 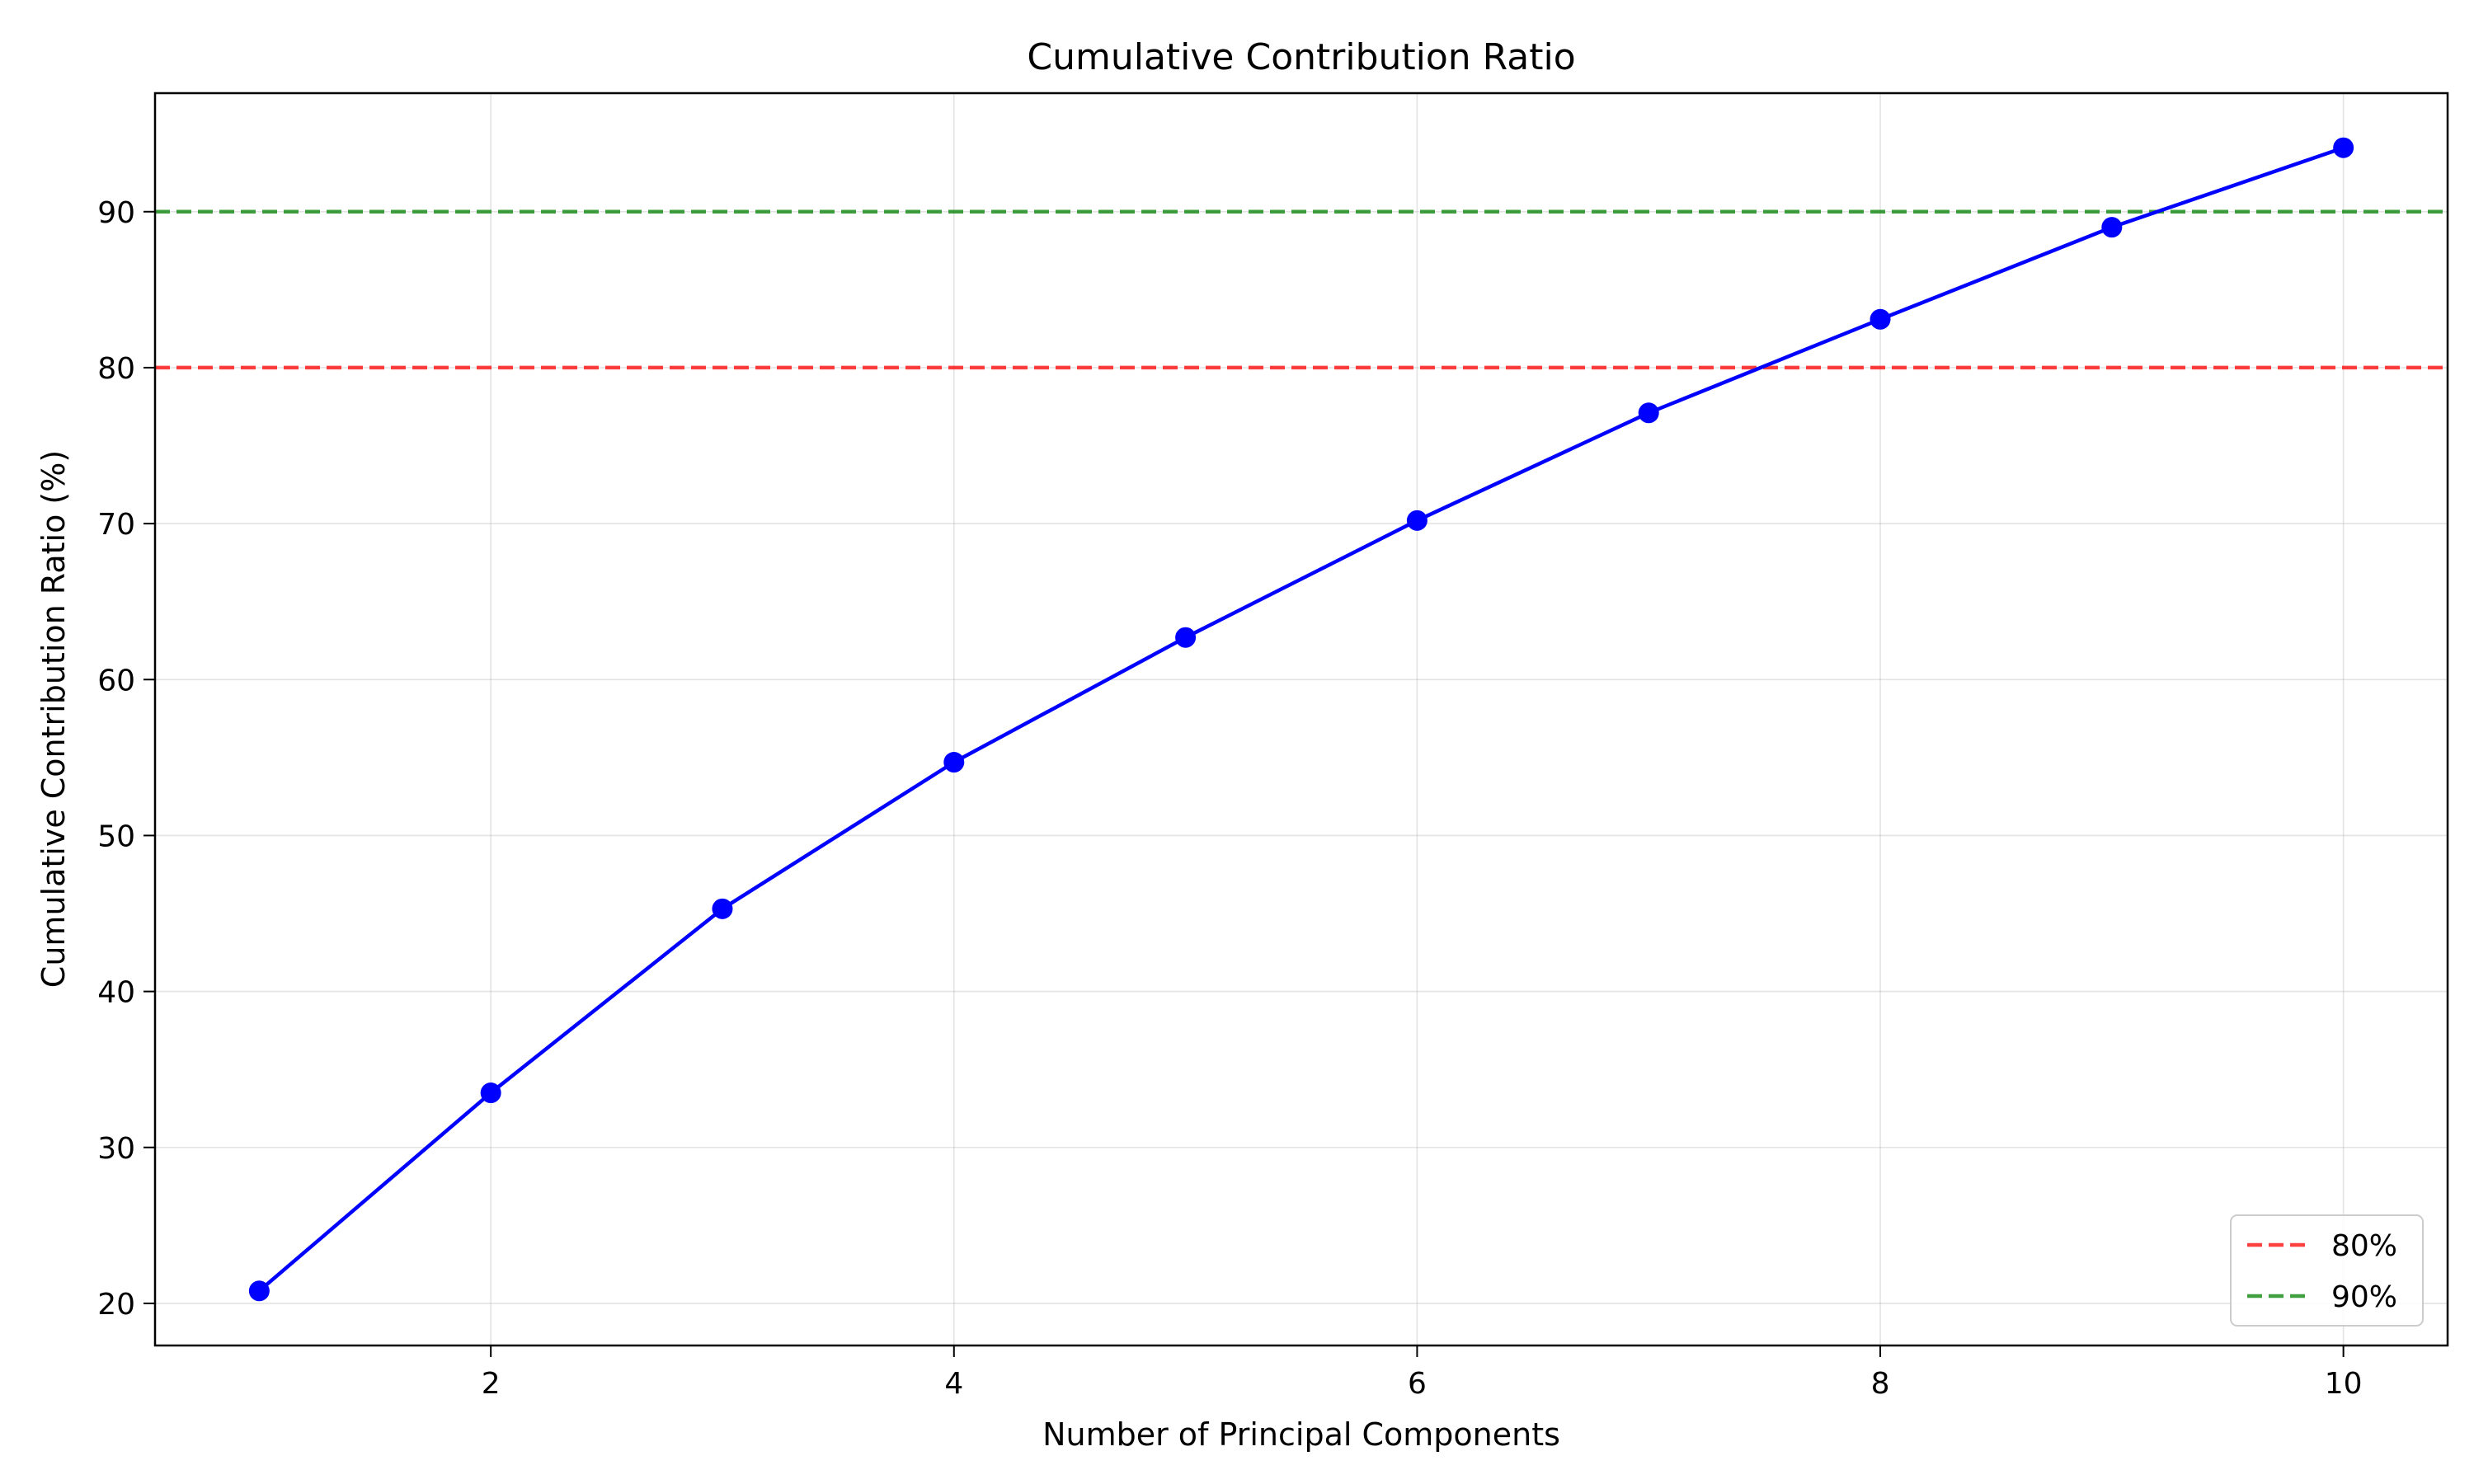 I want to click on y-tick-label: 50, so click(x=116, y=836).